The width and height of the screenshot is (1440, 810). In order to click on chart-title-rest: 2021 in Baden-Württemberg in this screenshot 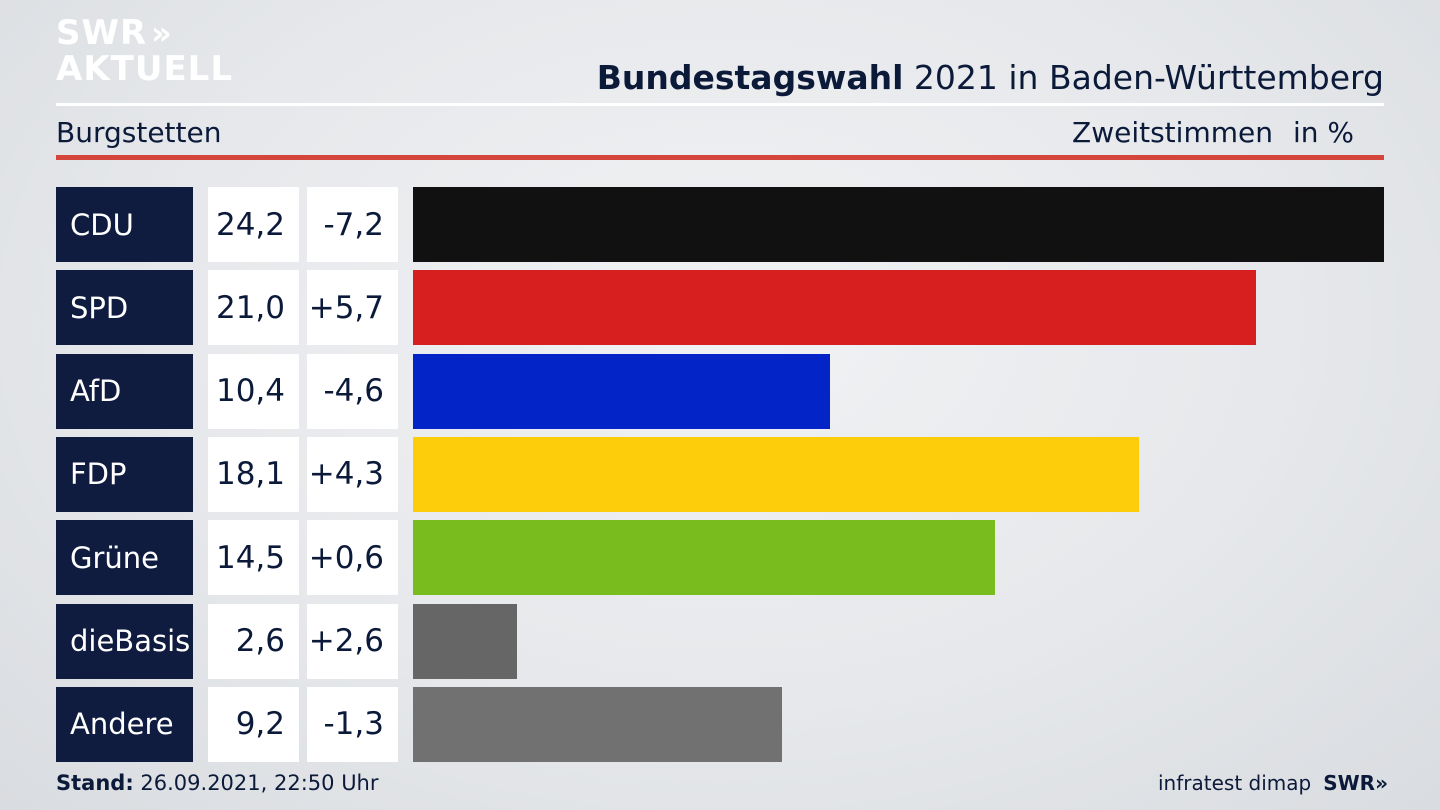, I will do `click(1148, 77)`.